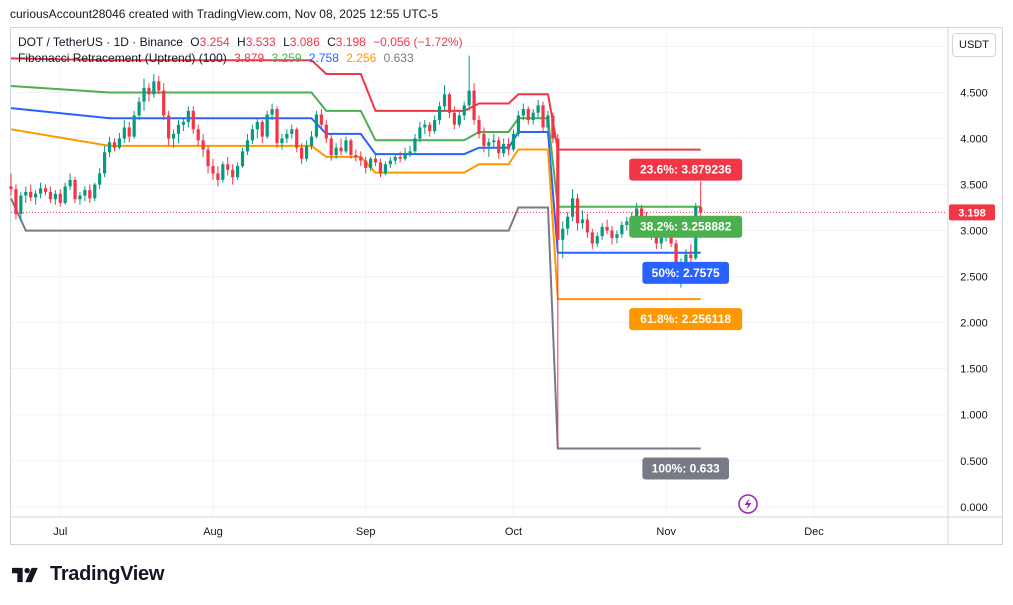 The image size is (1013, 605). I want to click on fib-label: 100%: 0.633, so click(685, 468).